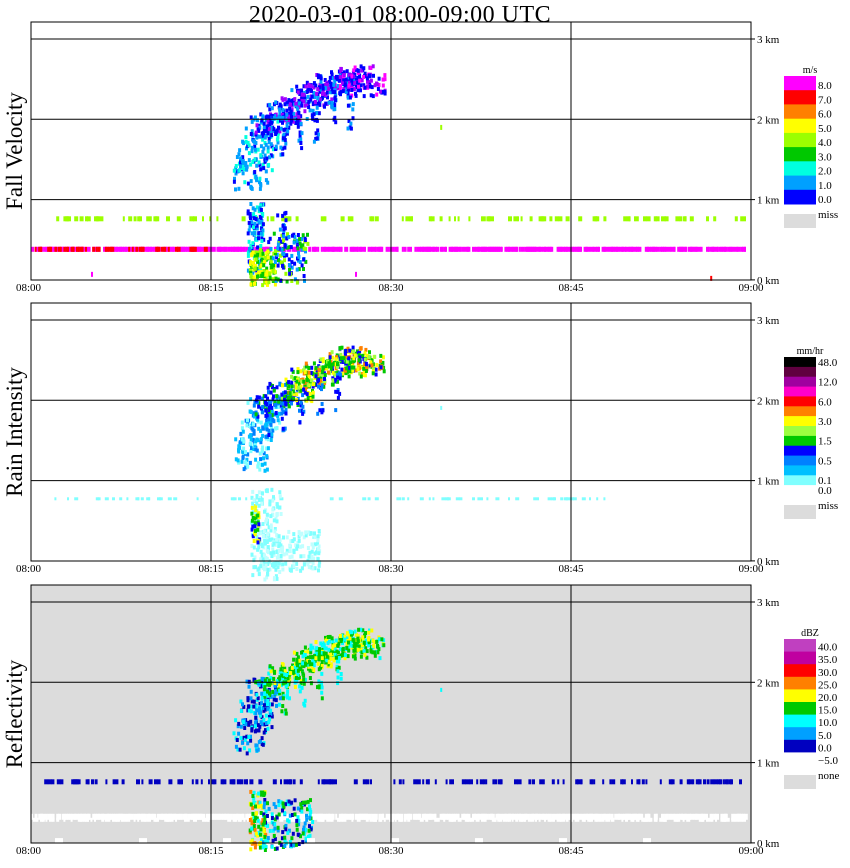 The height and width of the screenshot is (868, 850). What do you see at coordinates (800, 759) in the screenshot?
I see `legend-swatch` at bounding box center [800, 759].